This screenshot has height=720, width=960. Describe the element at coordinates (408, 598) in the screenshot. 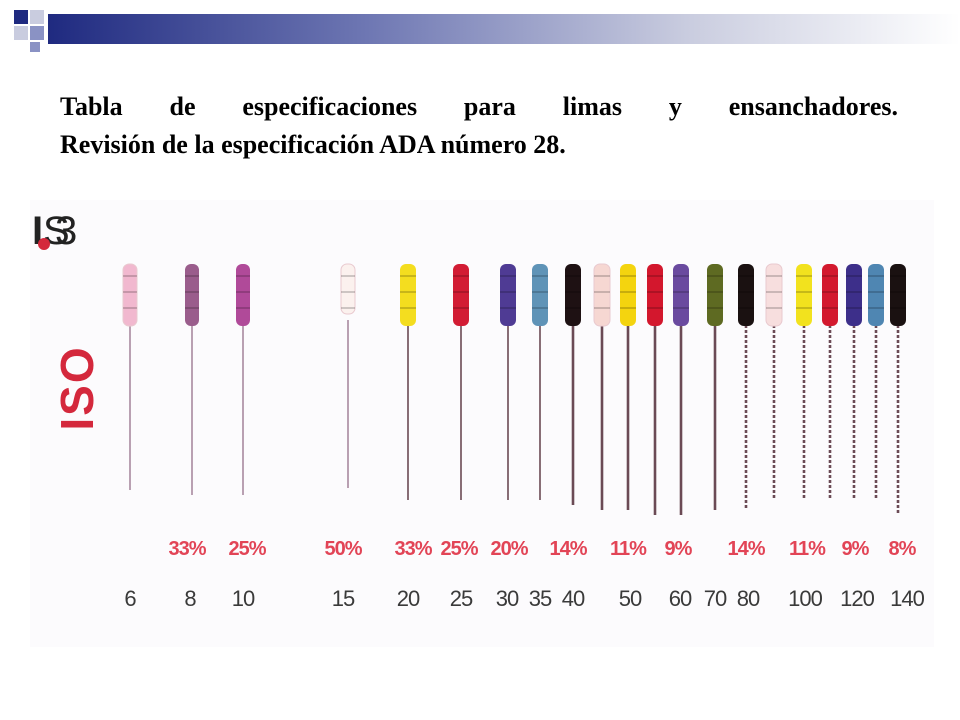

I see `iso-size-number: 20` at that location.